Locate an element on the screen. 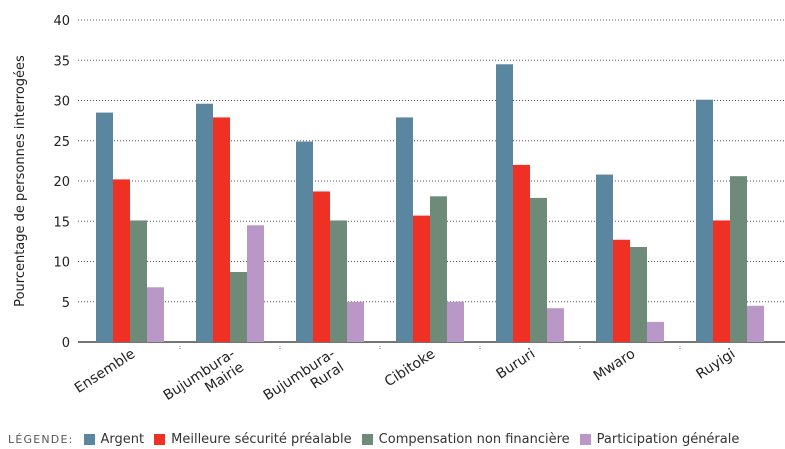  x-tick-label-line: Mwaro is located at coordinates (614, 365).